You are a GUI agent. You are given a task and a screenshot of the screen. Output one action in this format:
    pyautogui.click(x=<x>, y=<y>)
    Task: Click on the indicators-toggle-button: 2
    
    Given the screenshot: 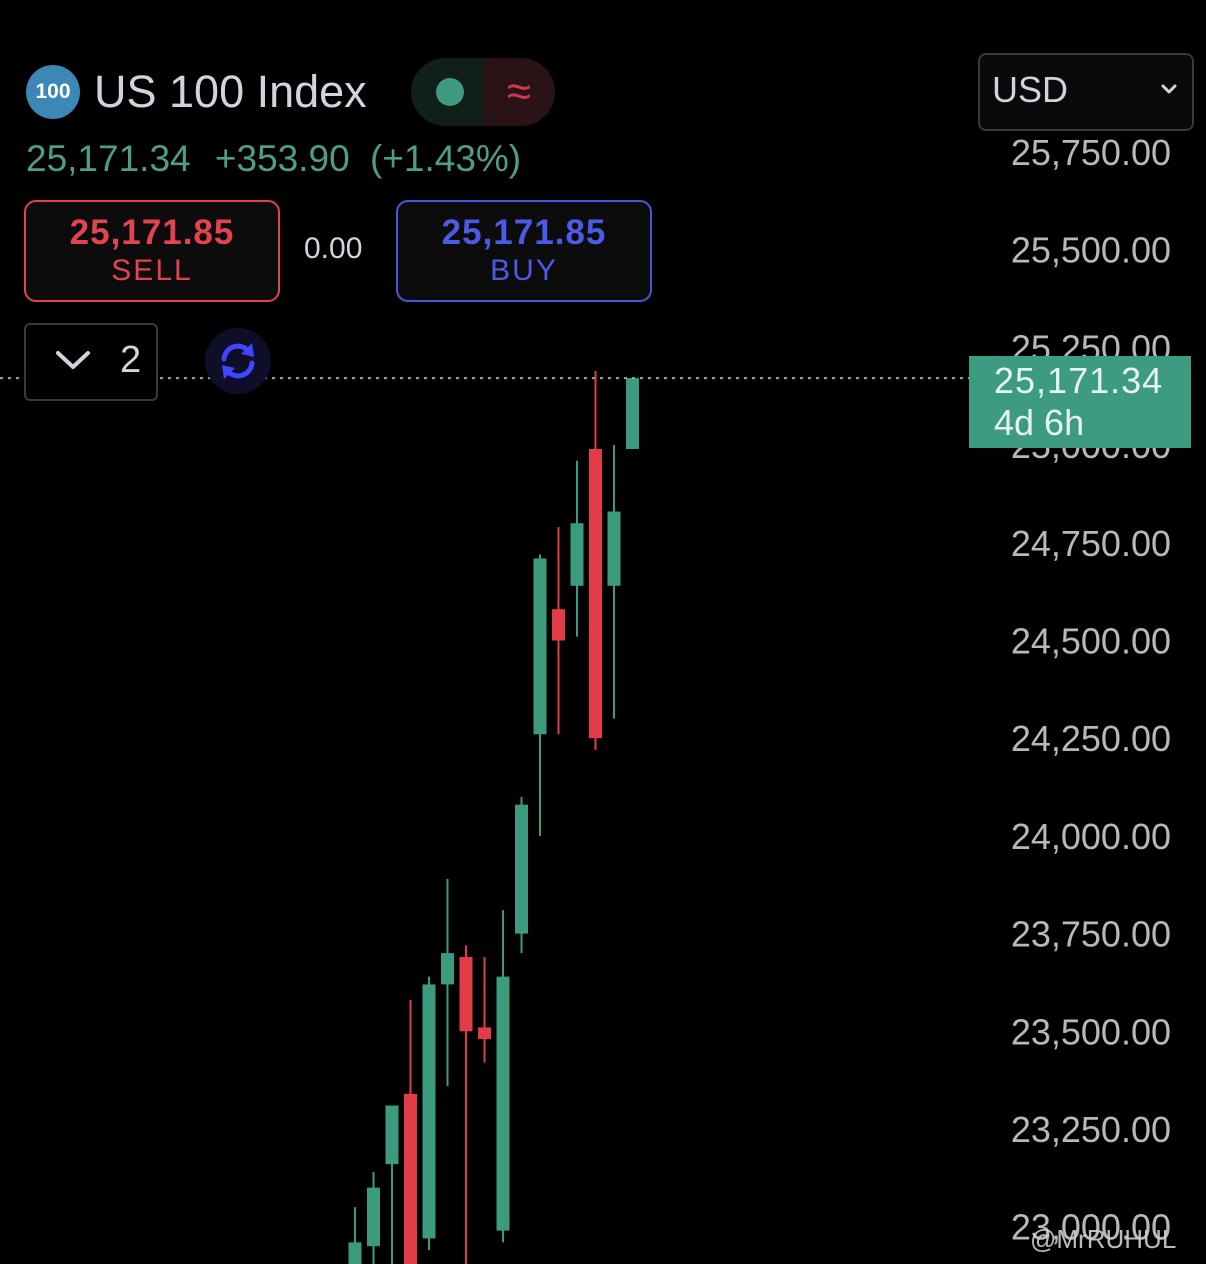 What is the action you would take?
    pyautogui.click(x=91, y=362)
    